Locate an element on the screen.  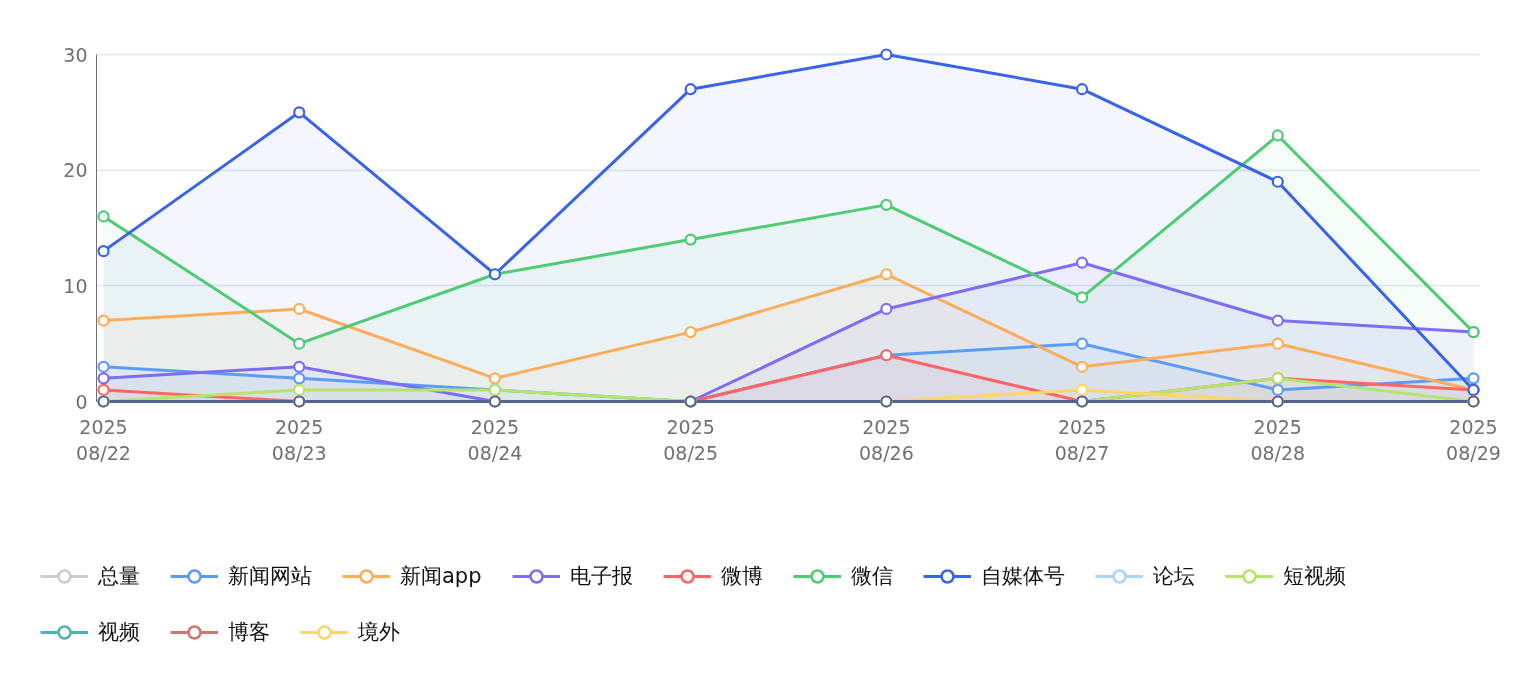
x-tick-label: 2025 08/26 is located at coordinates (886, 439).